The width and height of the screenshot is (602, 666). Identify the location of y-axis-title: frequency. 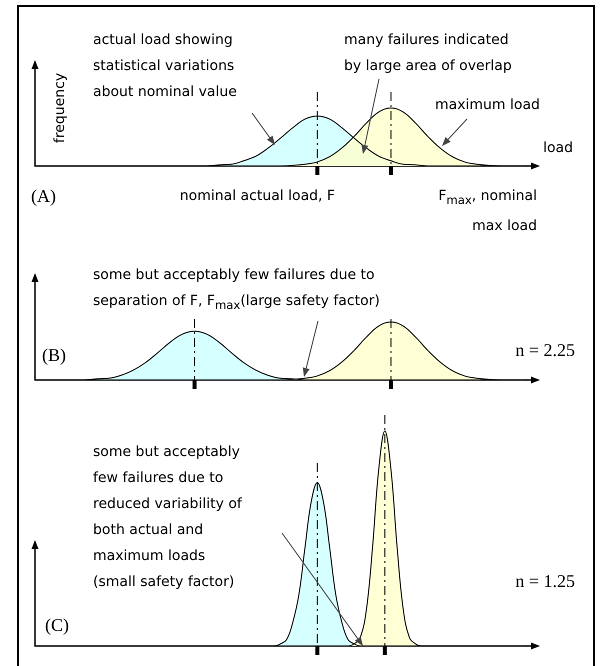
(60, 108).